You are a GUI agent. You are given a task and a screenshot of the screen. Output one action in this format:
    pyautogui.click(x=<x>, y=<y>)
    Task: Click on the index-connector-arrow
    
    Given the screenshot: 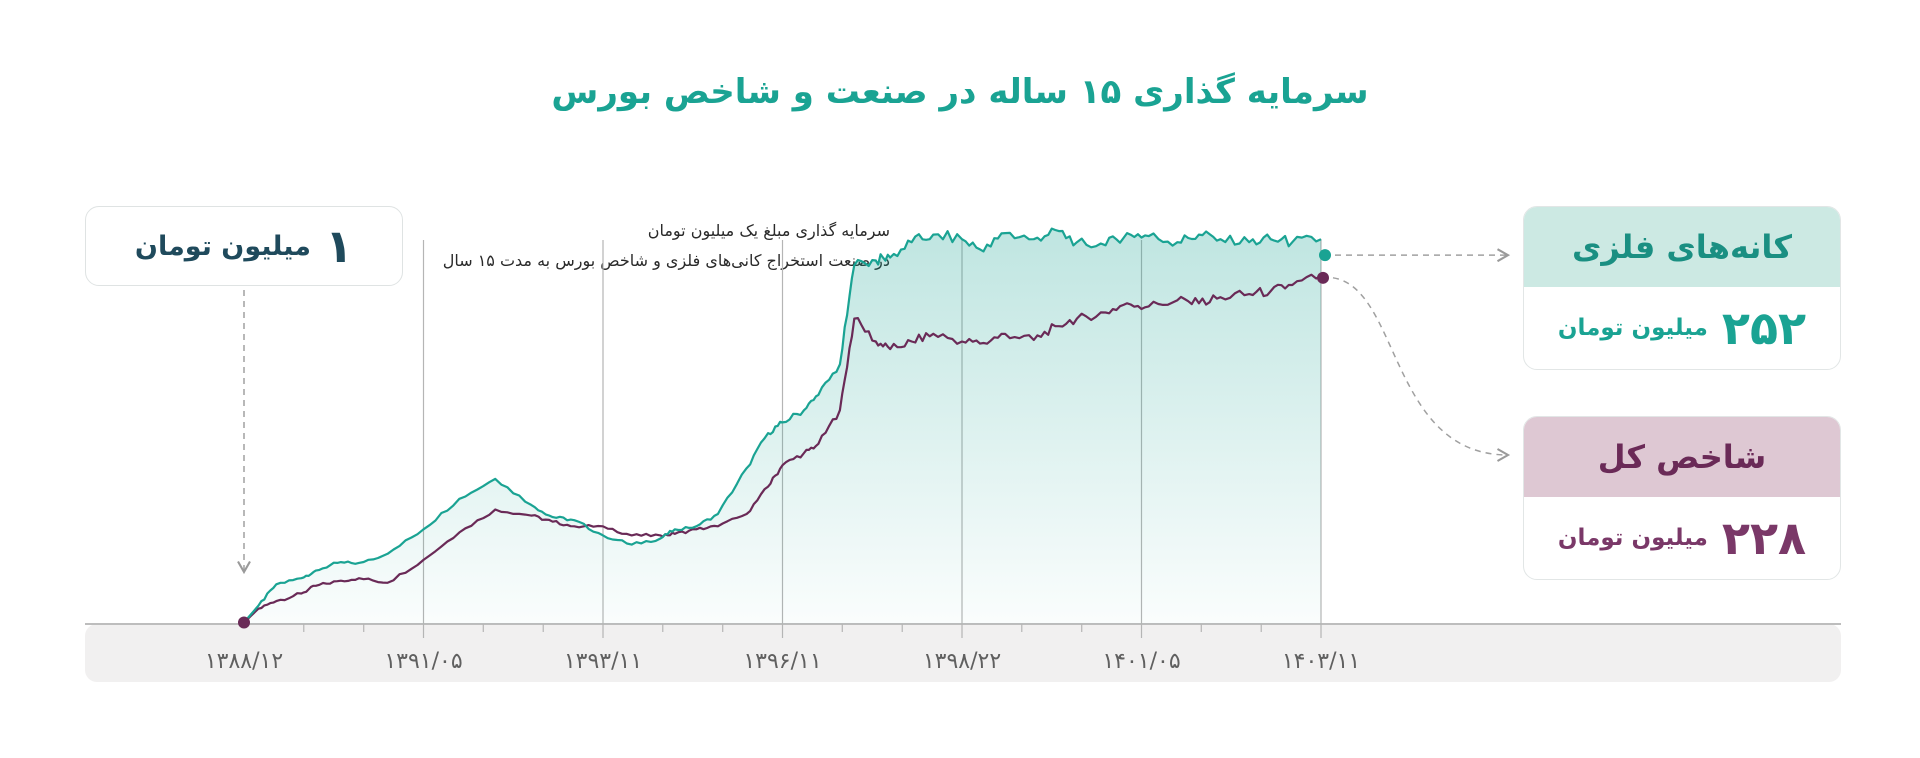 What is the action you would take?
    pyautogui.click(x=1421, y=369)
    